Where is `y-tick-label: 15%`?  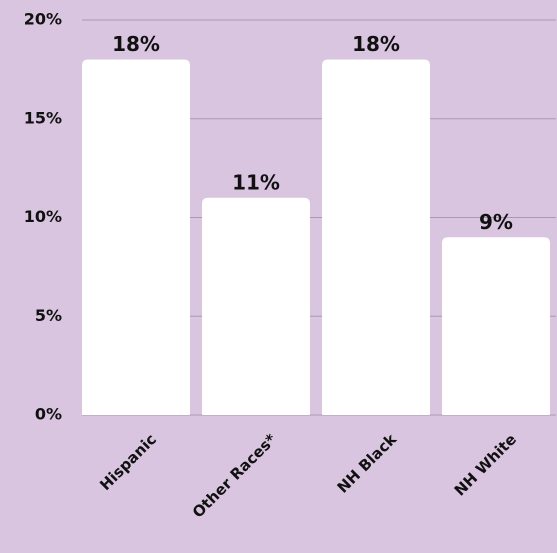
y-tick-label: 15% is located at coordinates (43, 117).